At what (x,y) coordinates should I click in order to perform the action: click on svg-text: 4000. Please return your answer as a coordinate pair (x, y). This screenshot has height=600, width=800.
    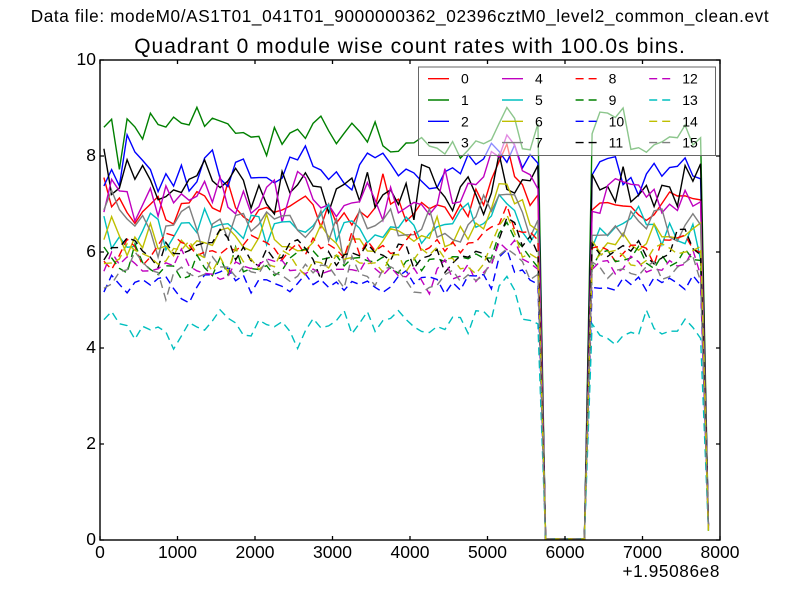
    Looking at the image, I should click on (410, 552).